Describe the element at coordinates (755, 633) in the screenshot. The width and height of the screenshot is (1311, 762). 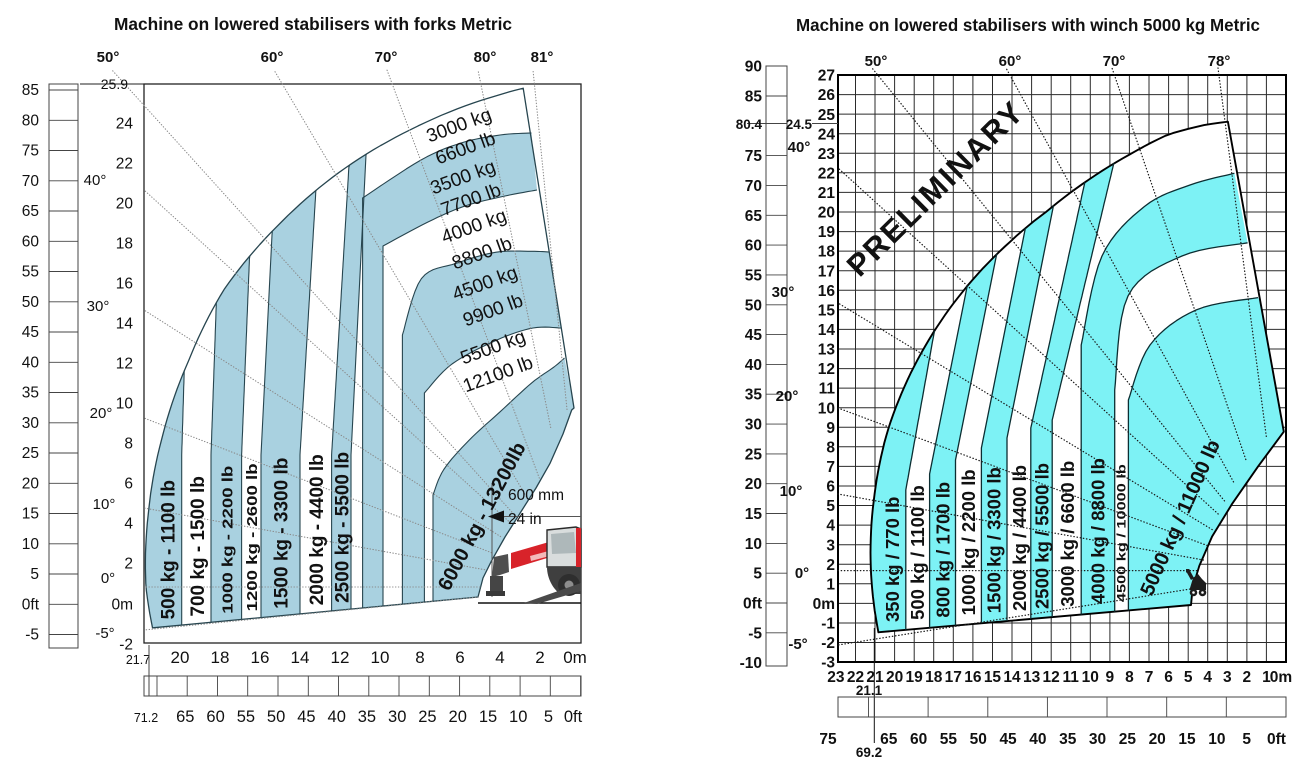
I see `svg-text: -5` at that location.